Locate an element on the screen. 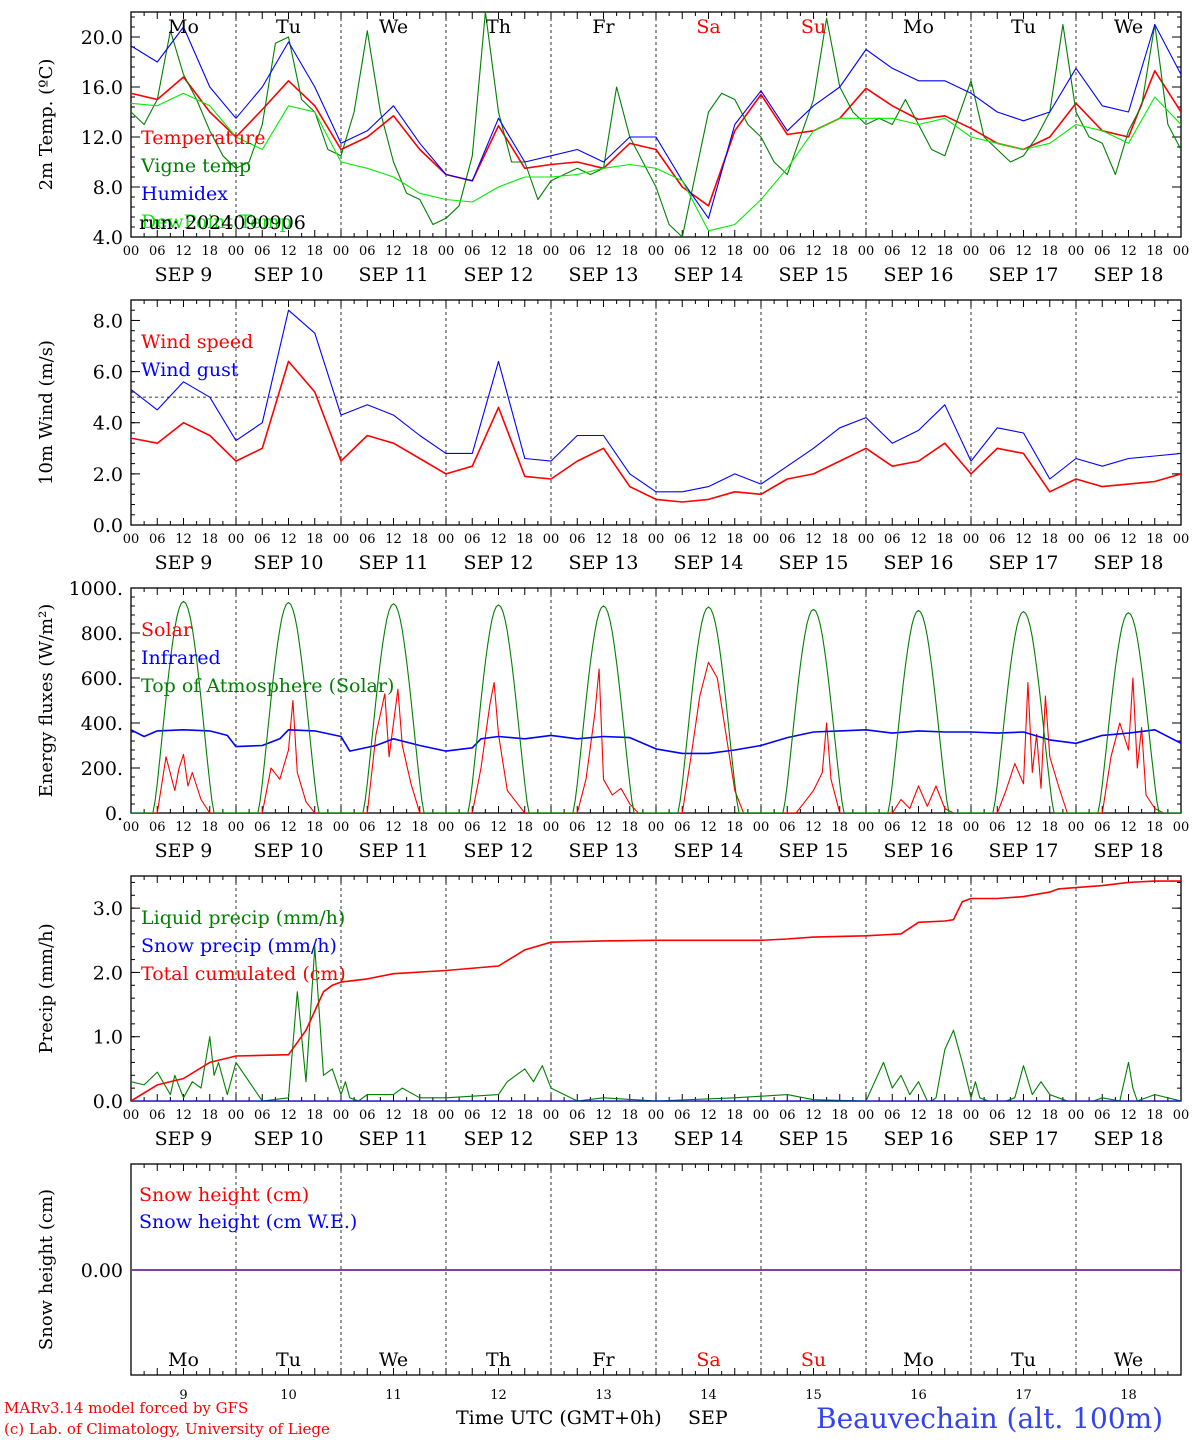  station-title: Beauvechain (alt. 100m) is located at coordinates (989, 1418).